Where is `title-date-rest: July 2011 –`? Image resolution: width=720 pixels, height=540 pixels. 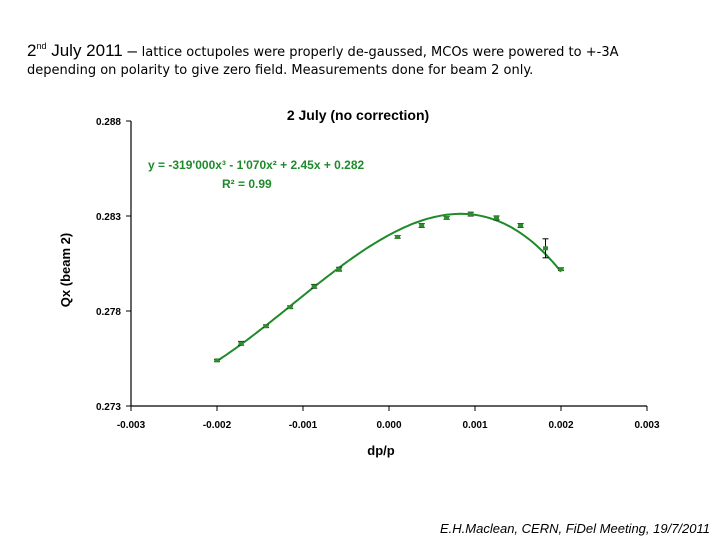 title-date-rest: July 2011 – is located at coordinates (94, 50).